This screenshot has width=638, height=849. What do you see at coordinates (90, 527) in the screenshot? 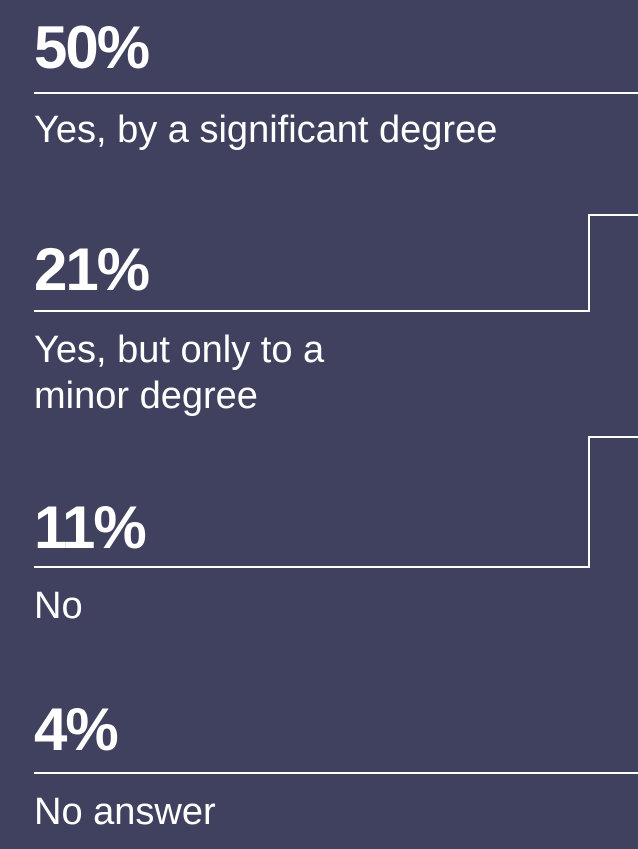
I see `value-label: 11%` at bounding box center [90, 527].